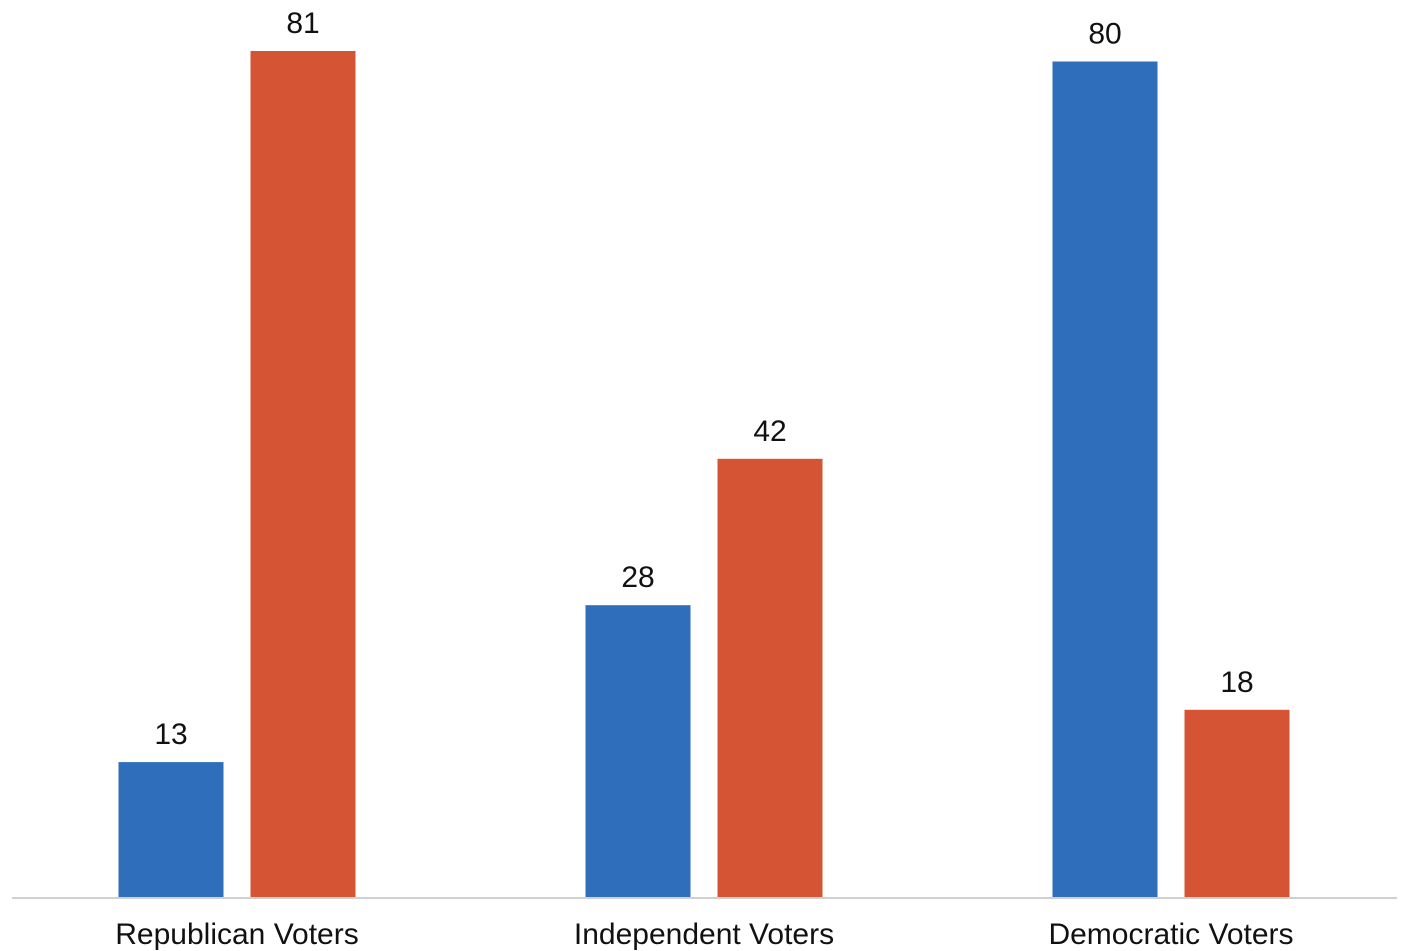 The height and width of the screenshot is (951, 1405). Describe the element at coordinates (237, 934) in the screenshot. I see `x-tick-label-0: Republican Voters` at that location.